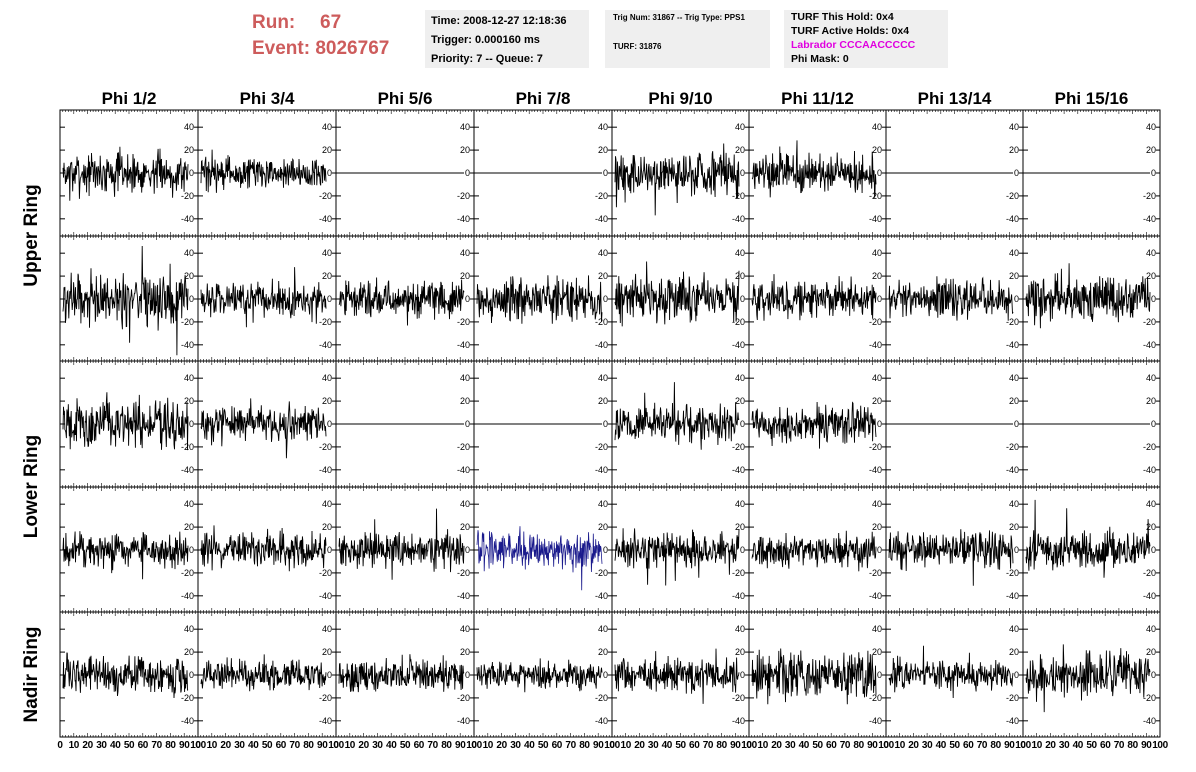 This screenshot has height=772, width=1196. Describe the element at coordinates (352, 48) in the screenshot. I see `event-value: 8026767` at that location.